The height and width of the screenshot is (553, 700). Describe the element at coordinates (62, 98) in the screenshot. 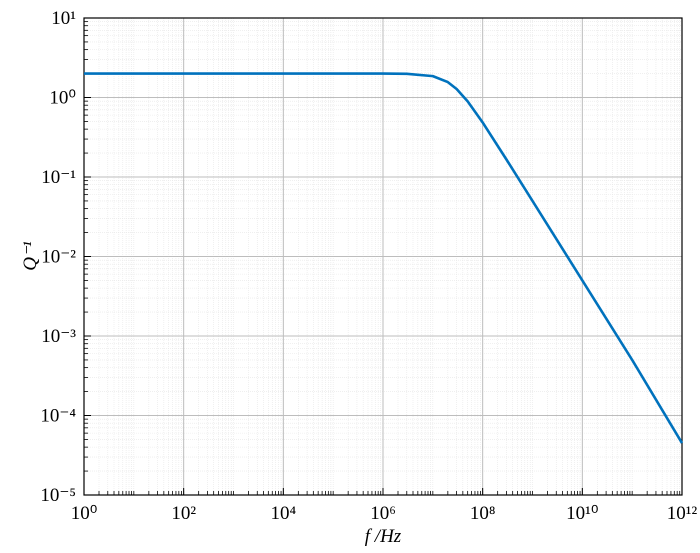

I see `y-tick-label: 10⁰` at that location.